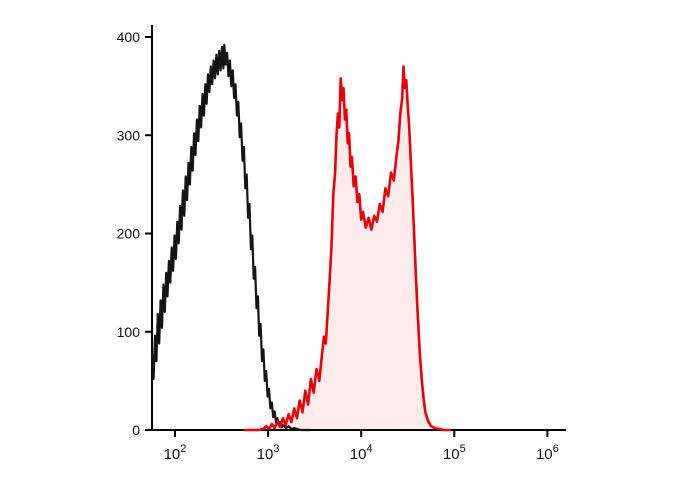  I want to click on x-tick-label: 10⁵, so click(454, 453).